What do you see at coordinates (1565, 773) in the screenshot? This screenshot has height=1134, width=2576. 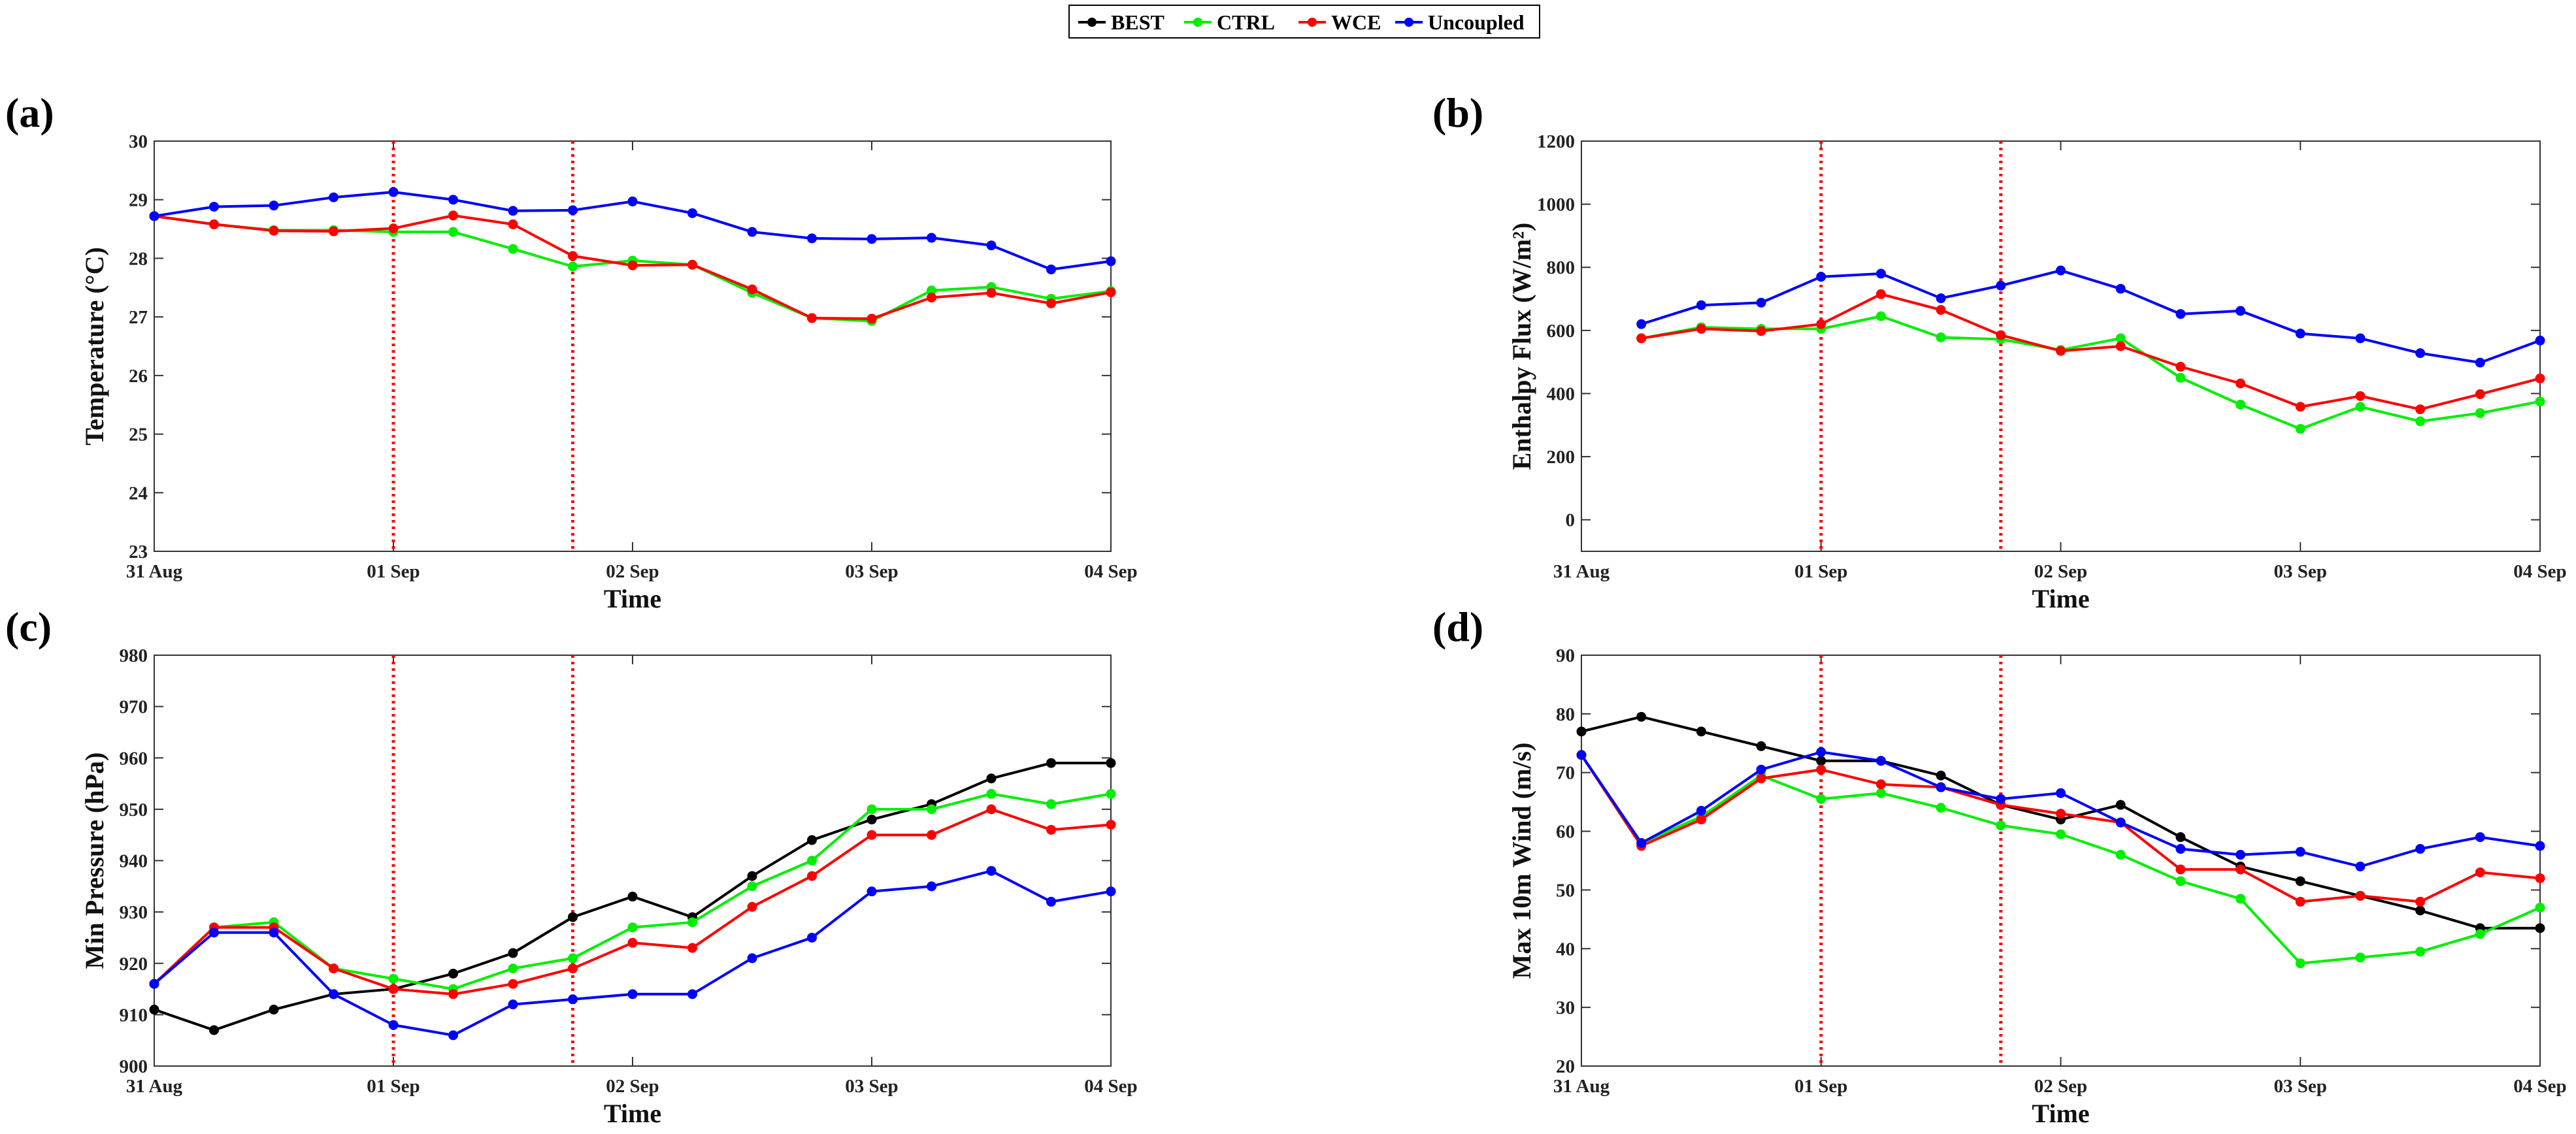 I see `y-tick-label: 70` at bounding box center [1565, 773].